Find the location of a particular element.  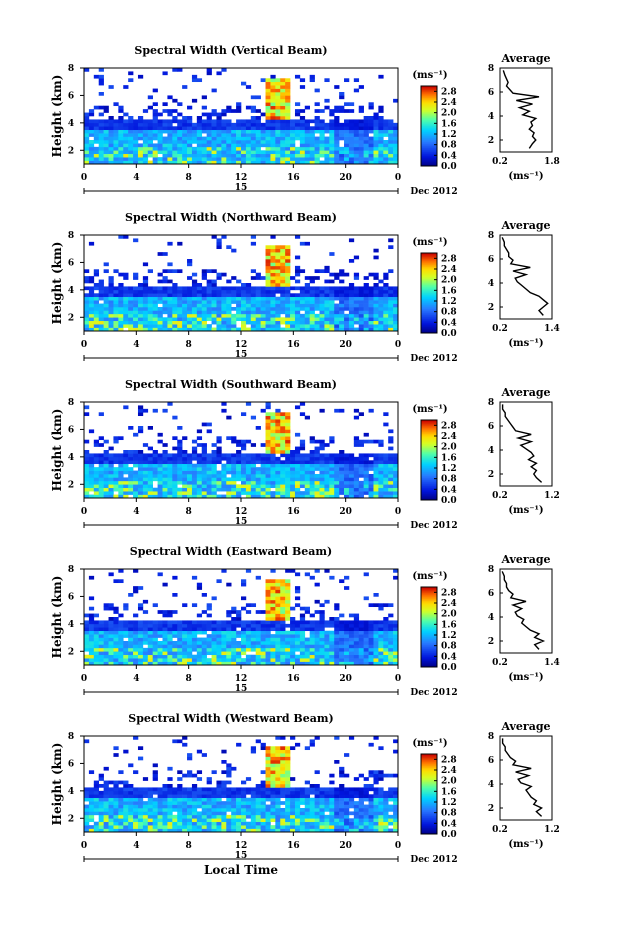

colorbar-frame is located at coordinates (429, 460).